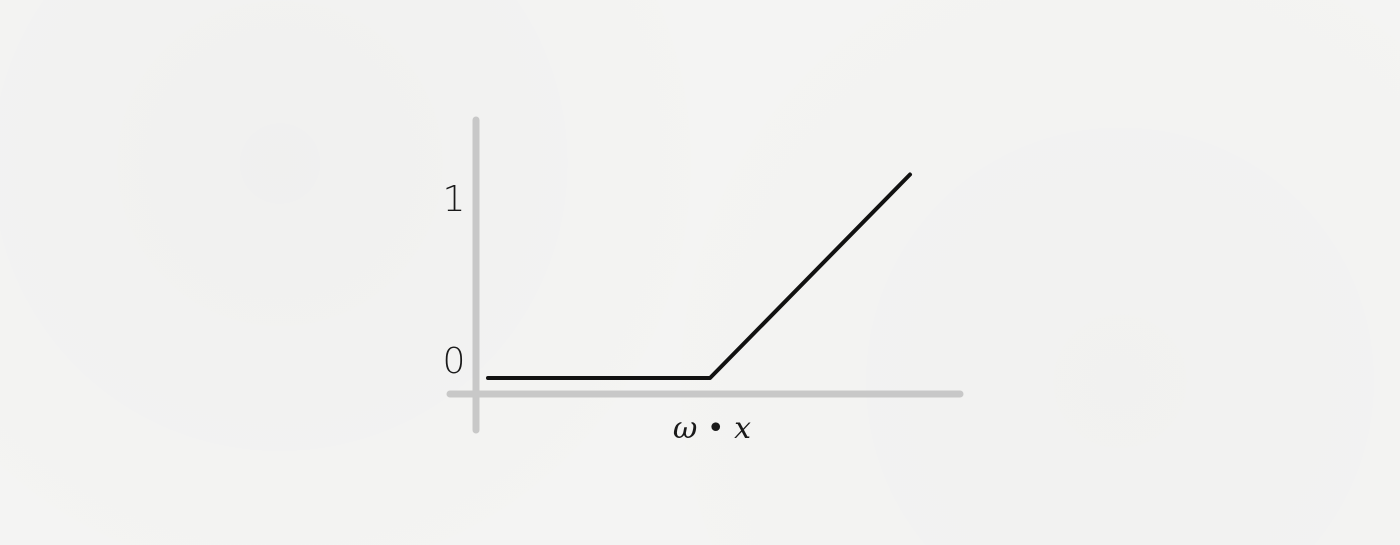 This screenshot has width=1400, height=545. I want to click on x-axis-label: ω • x, so click(712, 428).